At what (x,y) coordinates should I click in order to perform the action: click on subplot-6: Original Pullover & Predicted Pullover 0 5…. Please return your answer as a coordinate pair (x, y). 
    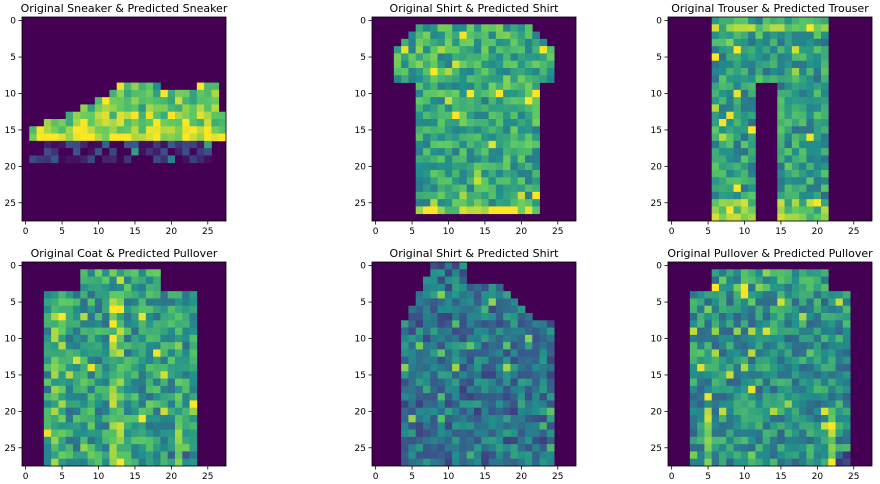
    Looking at the image, I should click on (762, 364).